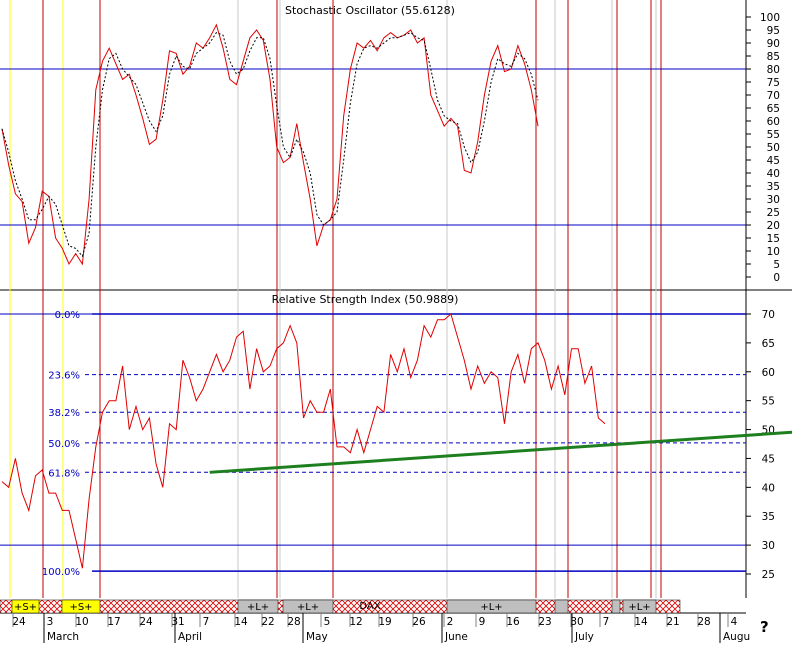 The image size is (792, 647). I want to click on x-day-label: 3, so click(50, 622).